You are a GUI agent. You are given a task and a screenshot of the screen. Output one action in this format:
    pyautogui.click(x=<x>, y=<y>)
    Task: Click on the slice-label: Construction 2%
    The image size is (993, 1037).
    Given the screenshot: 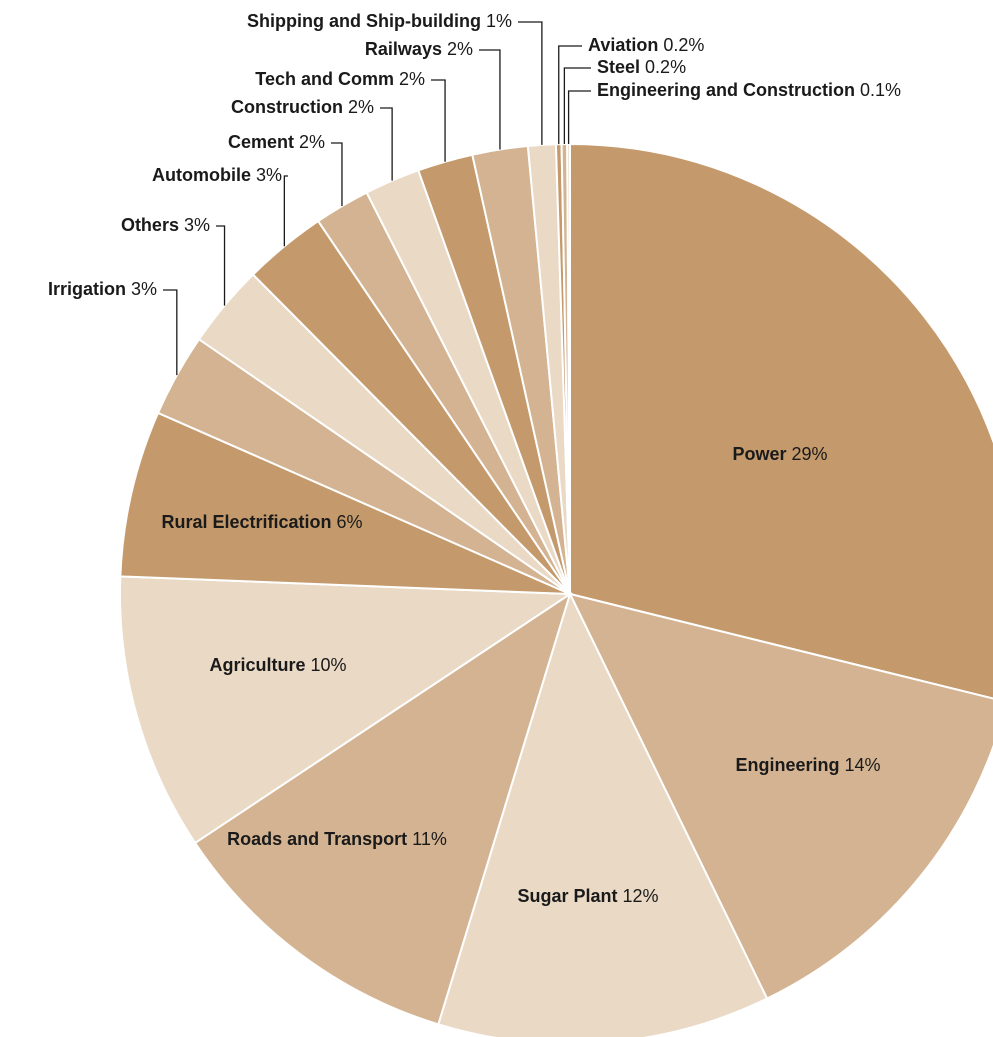 What is the action you would take?
    pyautogui.click(x=302, y=107)
    